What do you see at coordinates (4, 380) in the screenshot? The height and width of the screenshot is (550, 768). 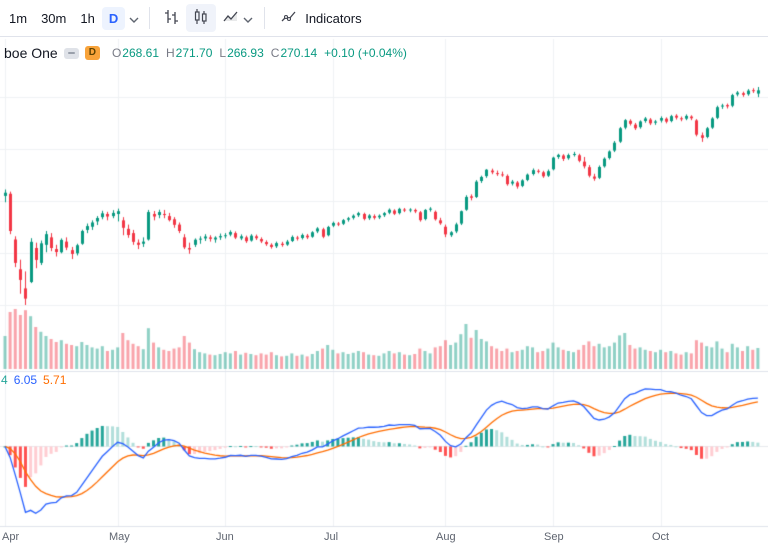 I see `macd-histogram-value: 4` at bounding box center [4, 380].